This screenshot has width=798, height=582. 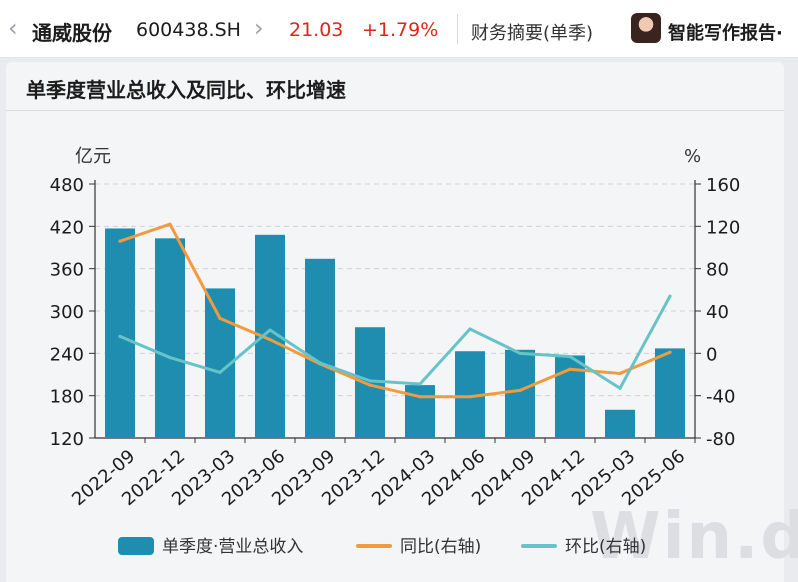 What do you see at coordinates (457, 29) in the screenshot?
I see `header-divider` at bounding box center [457, 29].